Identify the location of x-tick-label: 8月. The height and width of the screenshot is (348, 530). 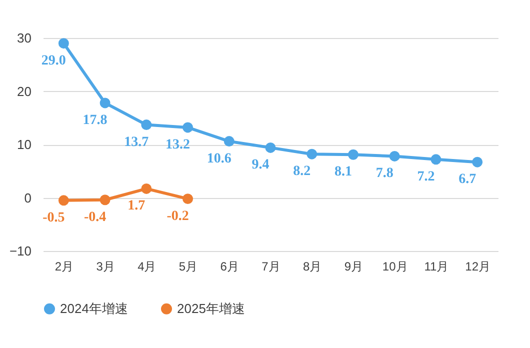
(312, 267).